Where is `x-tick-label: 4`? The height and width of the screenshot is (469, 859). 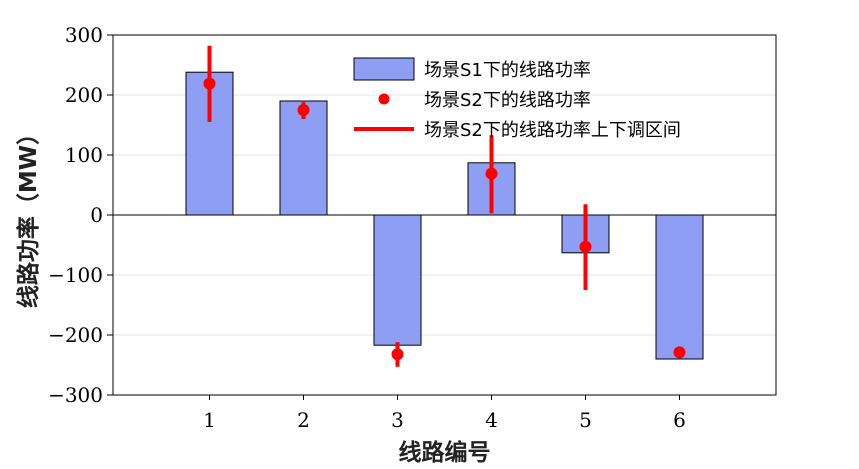 x-tick-label: 4 is located at coordinates (491, 420).